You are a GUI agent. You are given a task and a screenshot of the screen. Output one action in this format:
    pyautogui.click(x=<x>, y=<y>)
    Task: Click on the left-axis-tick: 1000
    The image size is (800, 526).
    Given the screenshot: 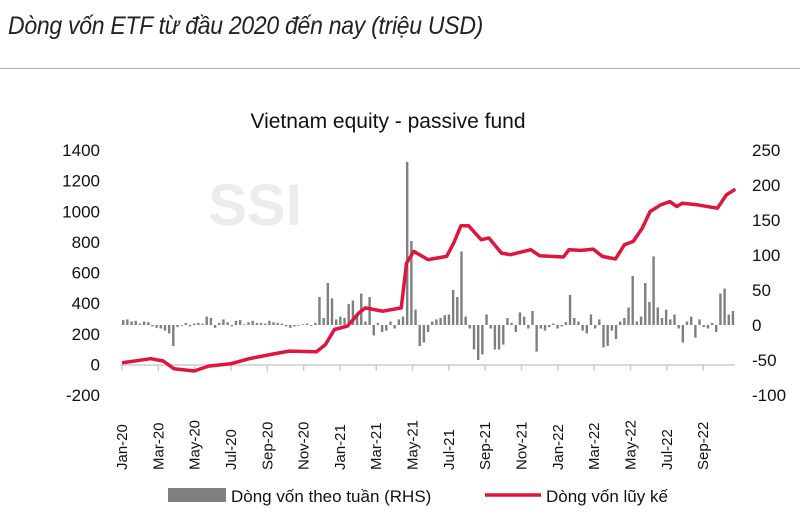 What is the action you would take?
    pyautogui.click(x=81, y=211)
    